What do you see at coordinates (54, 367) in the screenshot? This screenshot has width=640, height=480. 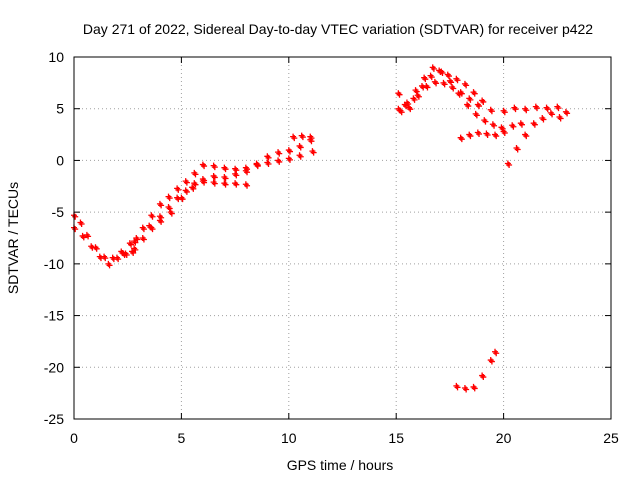 I see `y-tick-label: -20` at bounding box center [54, 367].